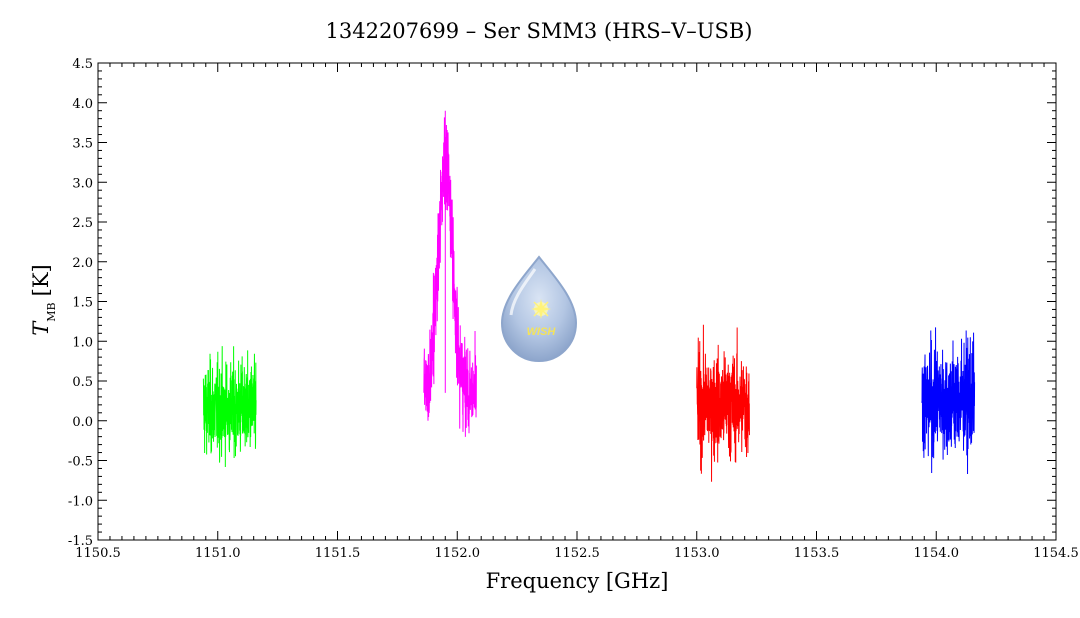 The image size is (1080, 618). Describe the element at coordinates (577, 581) in the screenshot. I see `x-axis-title: Frequency [GHz]` at that location.